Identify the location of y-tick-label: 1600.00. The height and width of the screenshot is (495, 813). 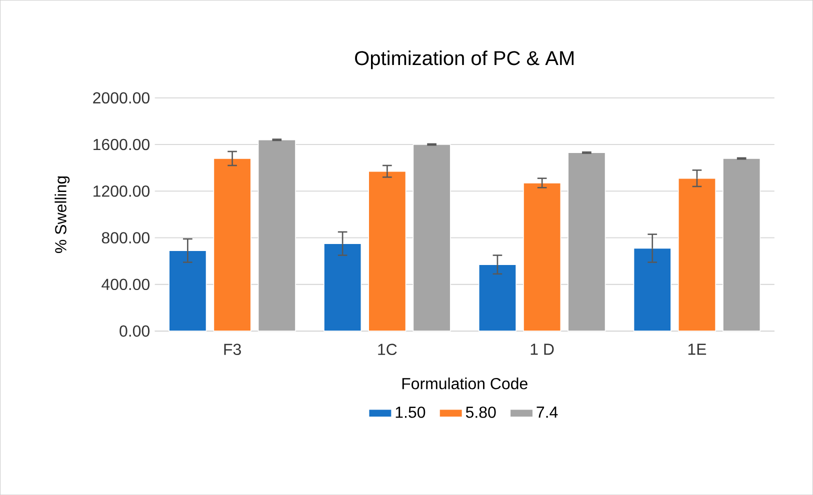
(122, 144).